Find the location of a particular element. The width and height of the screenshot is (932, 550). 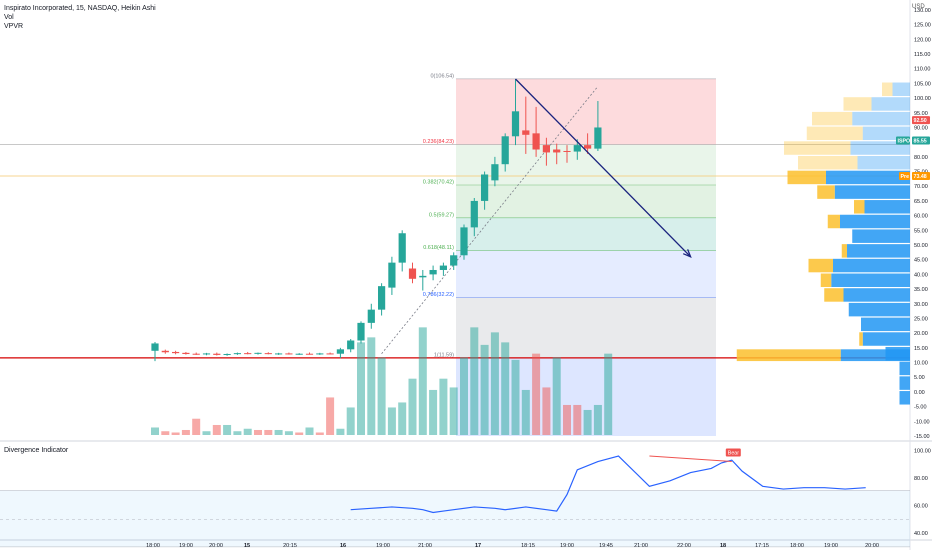

time-axis-label: 16 is located at coordinates (343, 546).